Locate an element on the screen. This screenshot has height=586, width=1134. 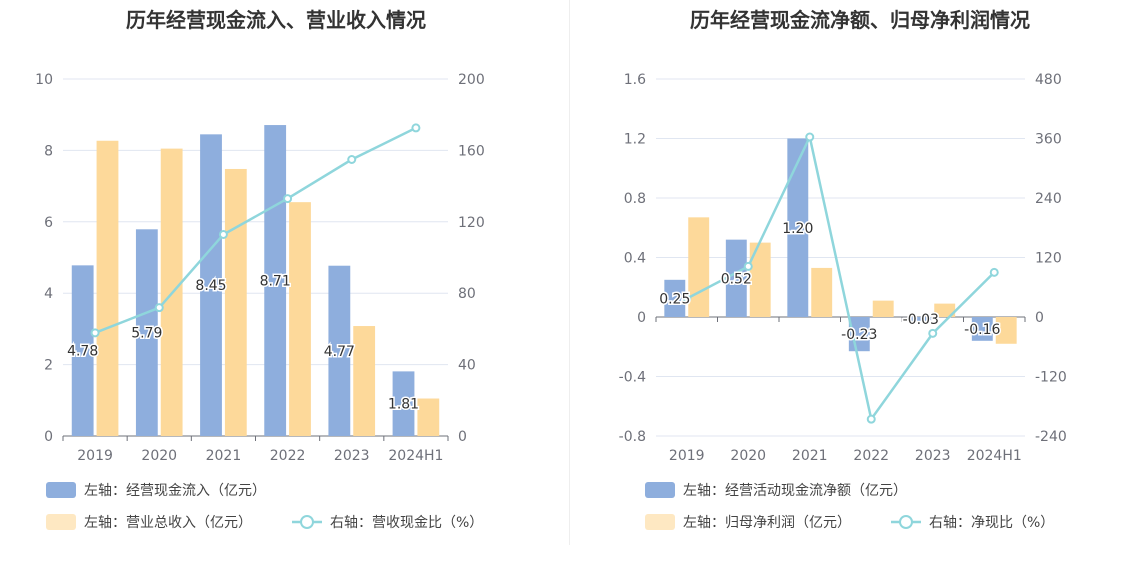
p1-right-tick-label: 120 is located at coordinates (471, 223).